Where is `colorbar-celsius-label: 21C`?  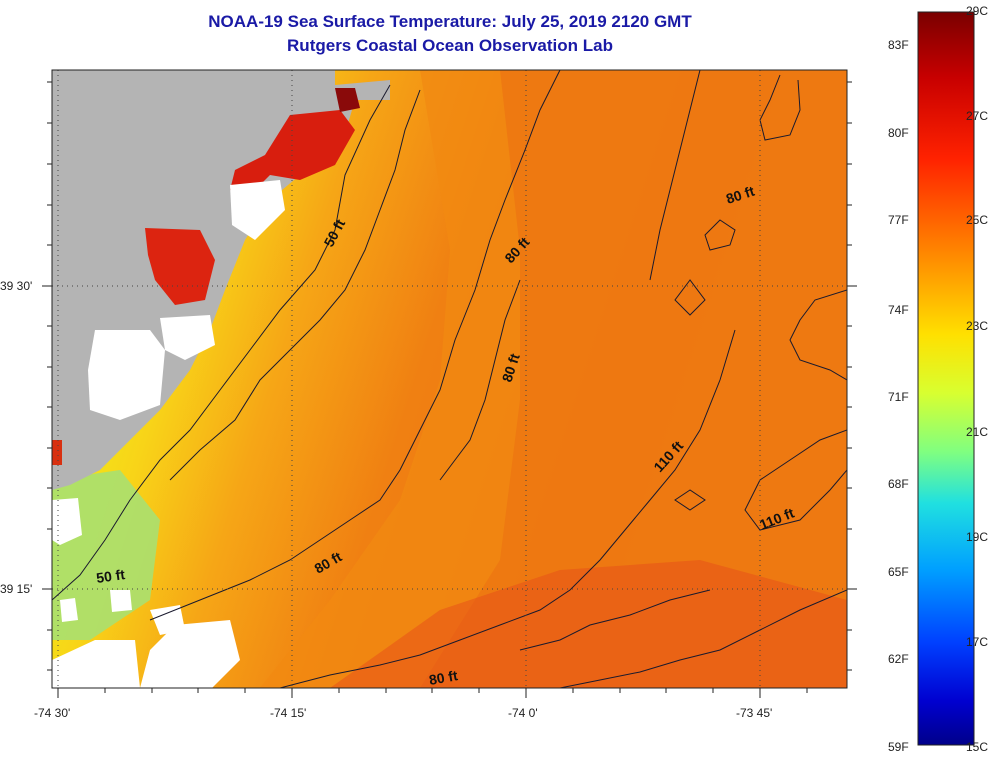 colorbar-celsius-label: 21C is located at coordinates (977, 432).